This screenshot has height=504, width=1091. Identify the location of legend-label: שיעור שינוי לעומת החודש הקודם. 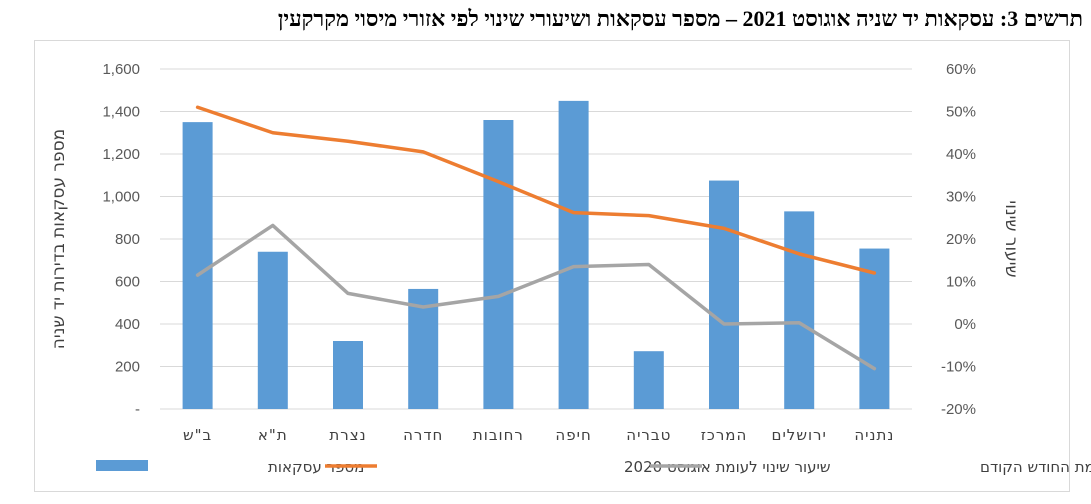
(1035, 467).